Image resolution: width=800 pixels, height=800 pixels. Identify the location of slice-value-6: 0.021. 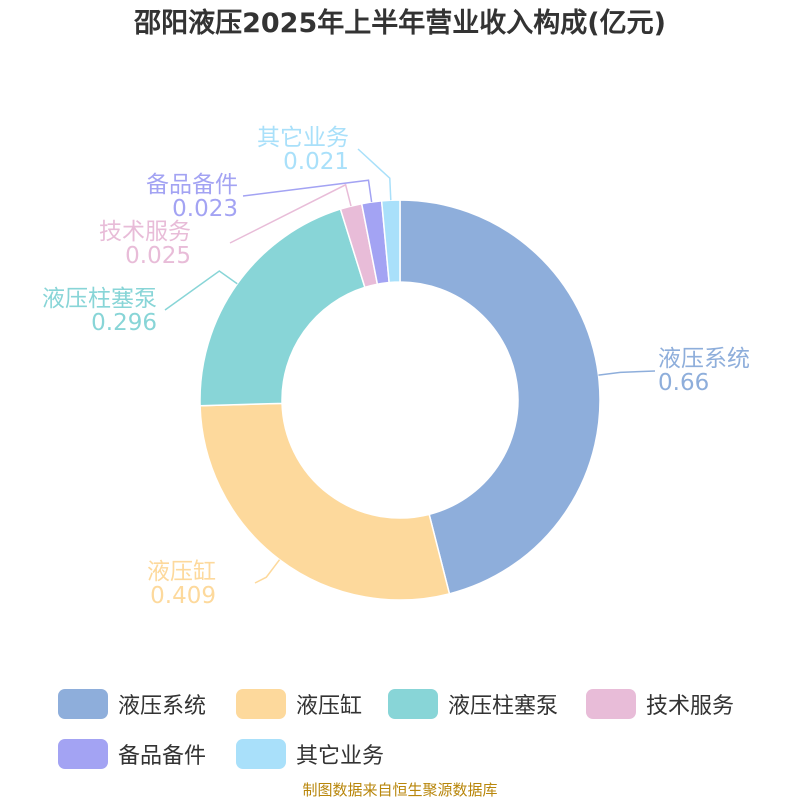
(316, 162).